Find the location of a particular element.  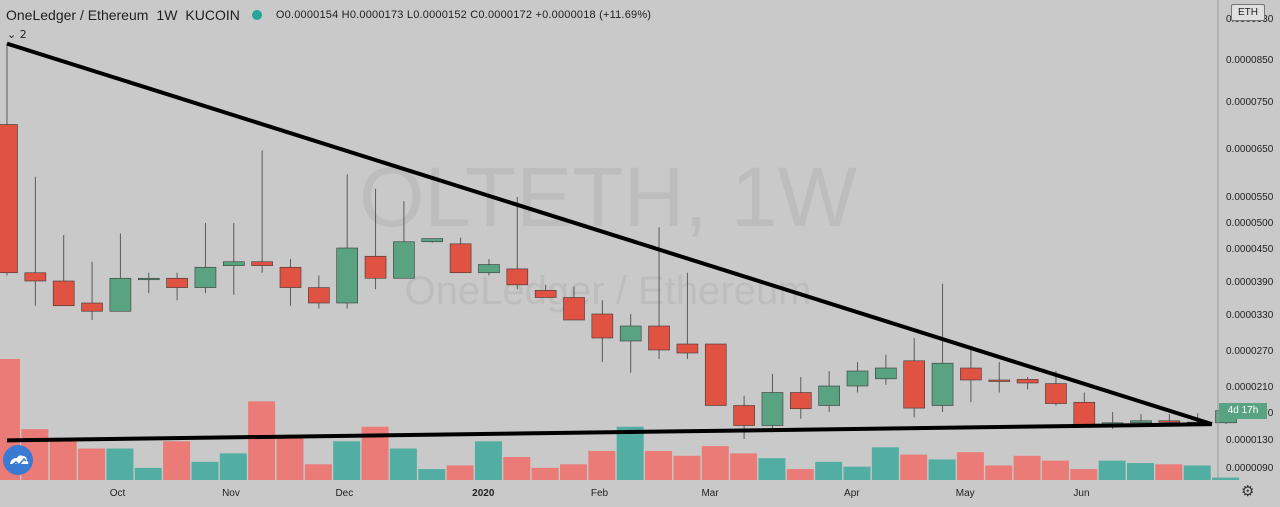

price-tick-label: 0.0000210 is located at coordinates (1250, 387).